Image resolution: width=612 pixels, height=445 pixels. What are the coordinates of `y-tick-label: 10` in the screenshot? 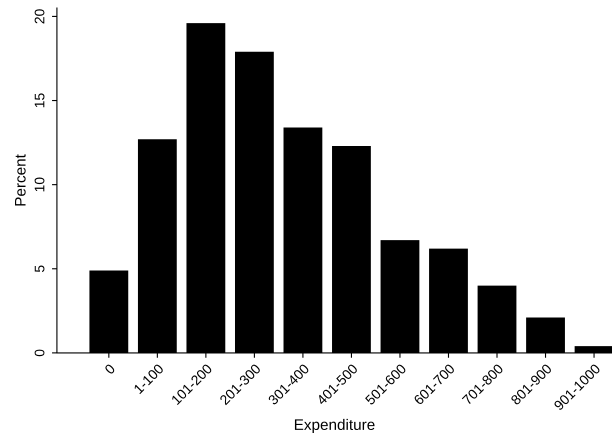 It's located at (39, 184).